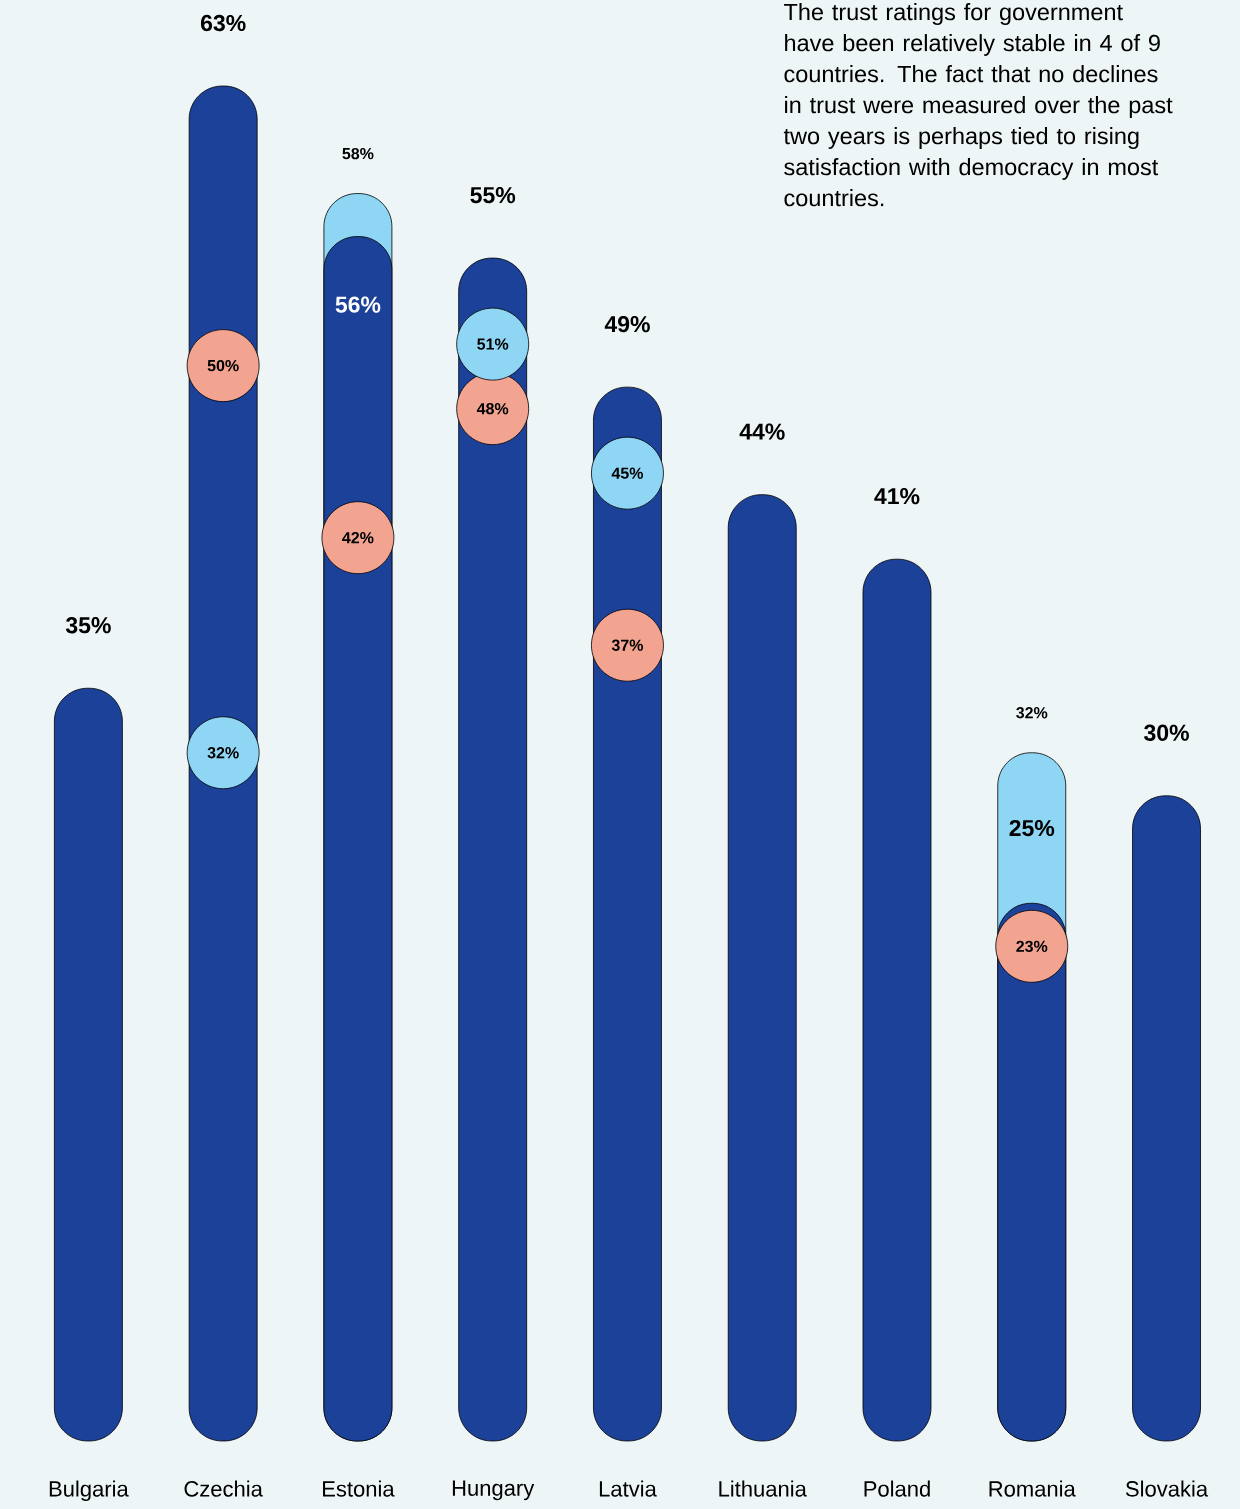 The image size is (1240, 1509). Describe the element at coordinates (493, 1490) in the screenshot. I see `x-tick-label: Hungary` at that location.